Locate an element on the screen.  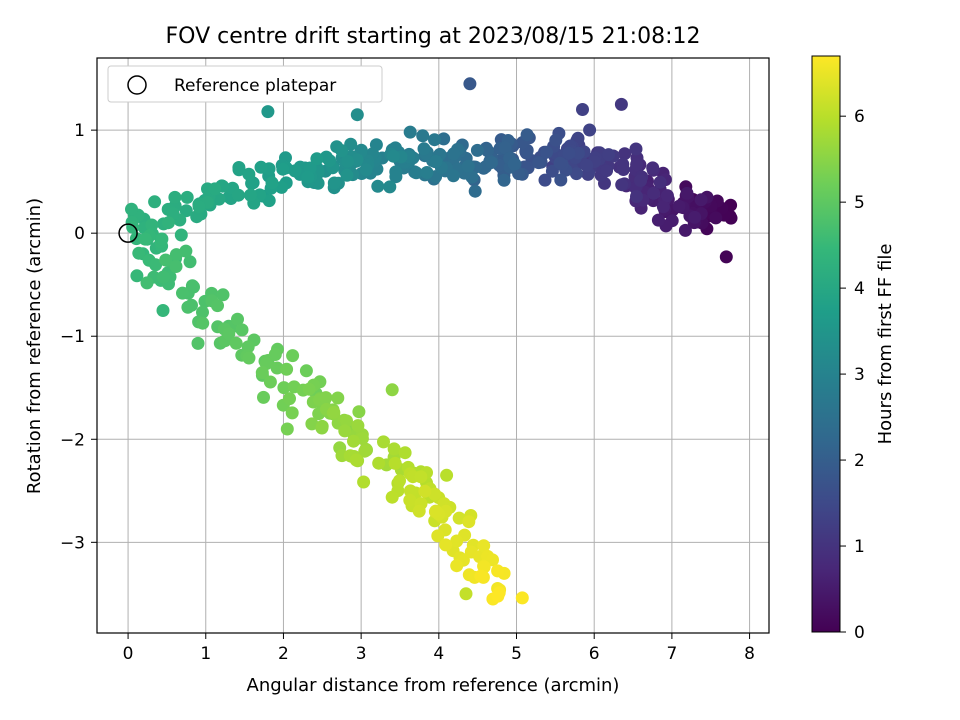
x-tick-label: 0 is located at coordinates (128, 654).